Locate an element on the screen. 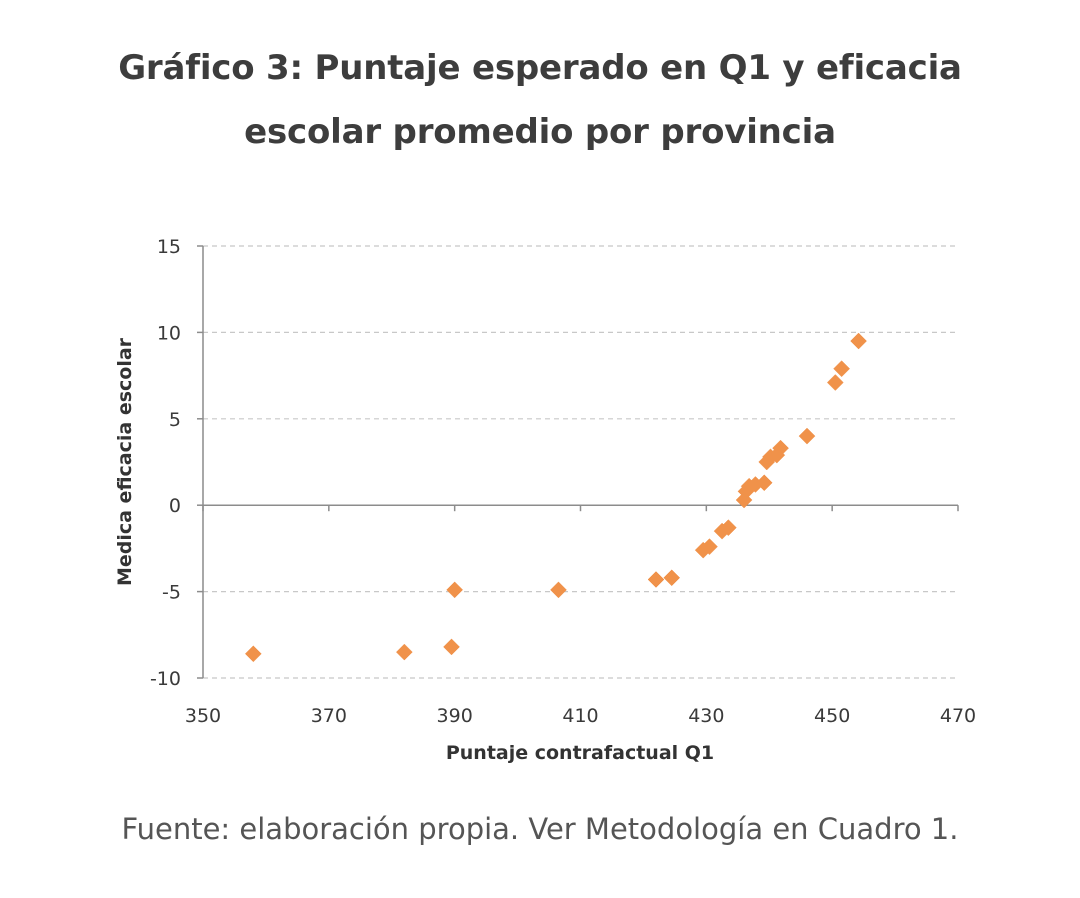 This screenshot has height=898, width=1080. chart-title-line-2: escolar promedio por provincia is located at coordinates (540, 132).